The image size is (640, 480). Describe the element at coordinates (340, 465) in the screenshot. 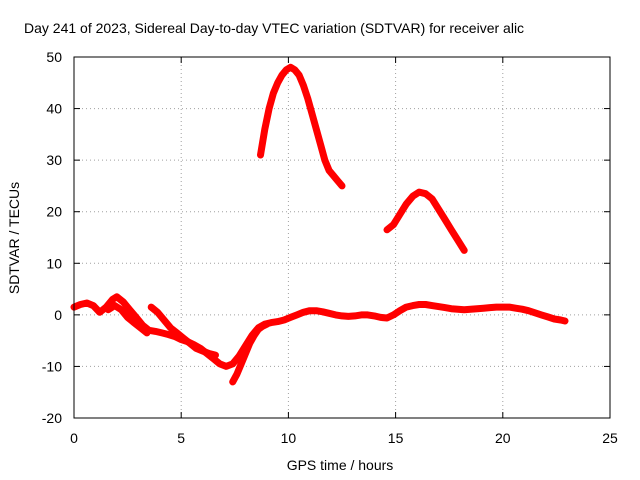

I see `x-axis-label: GPS time / hours` at that location.